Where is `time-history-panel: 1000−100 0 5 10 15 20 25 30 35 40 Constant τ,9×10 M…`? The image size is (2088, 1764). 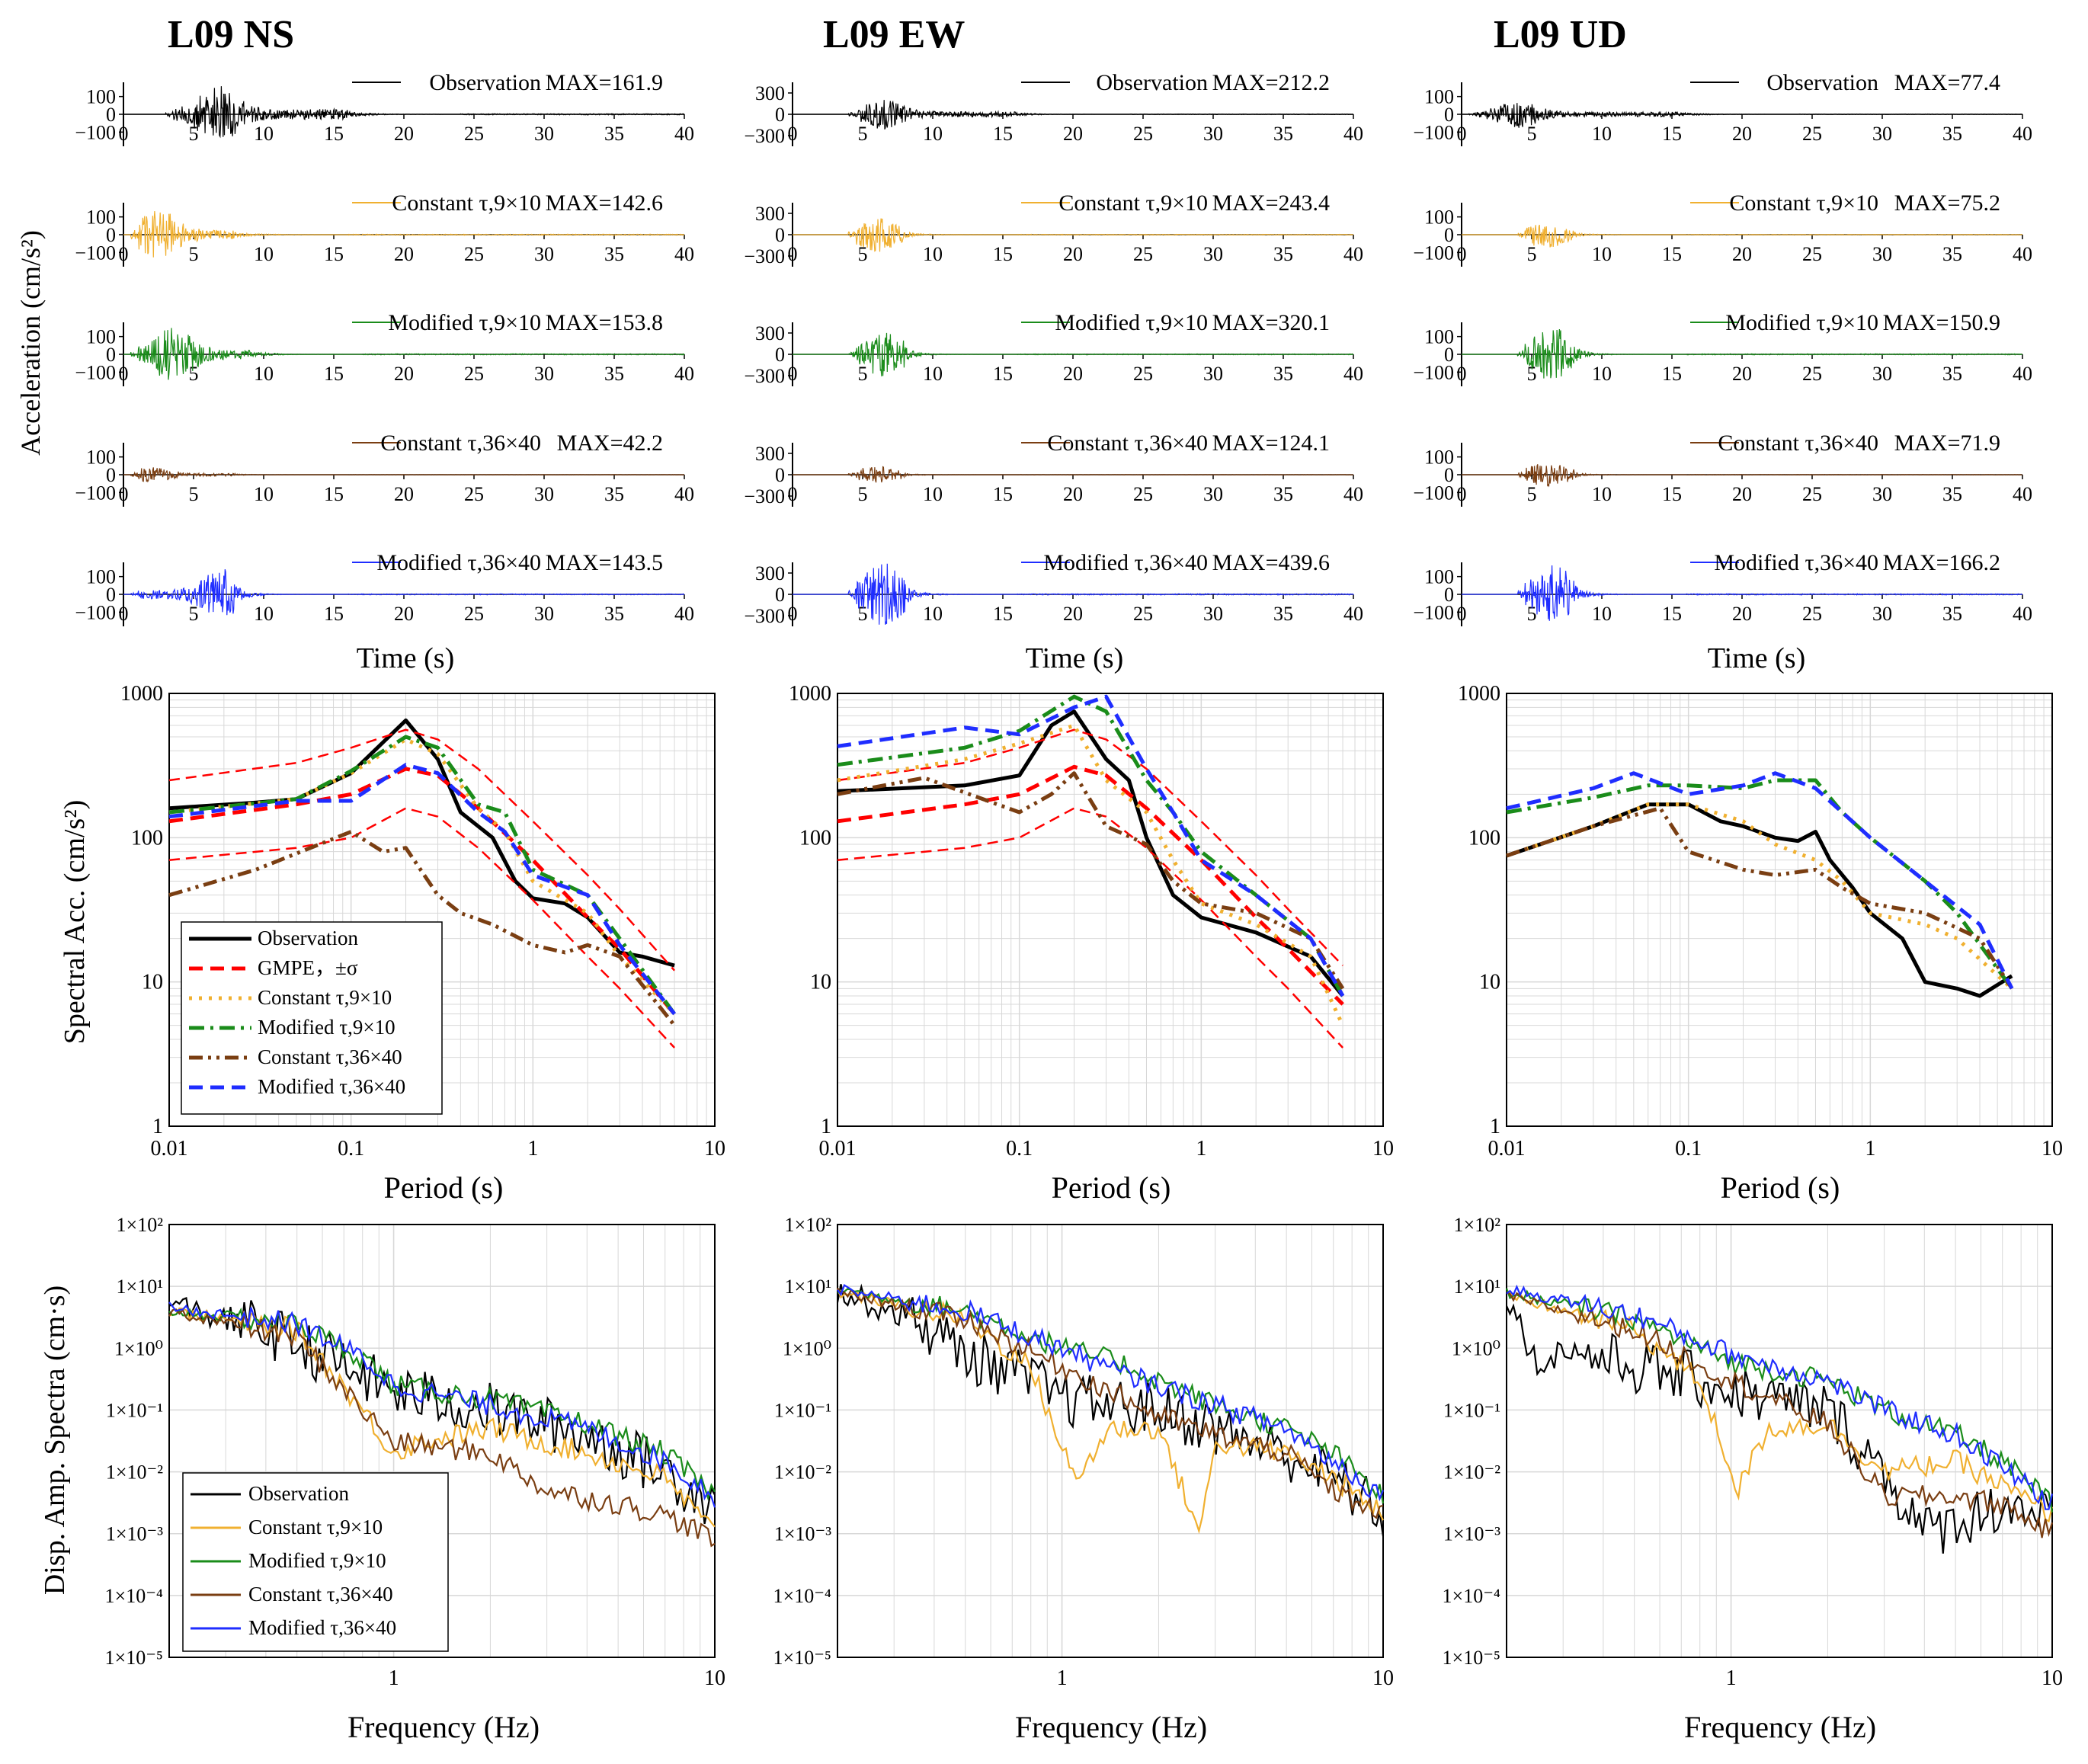 time-history-panel: 1000−100 0 5 10 15 20 25 30 35 40 Constant τ,9×10 M… is located at coordinates (384, 228).